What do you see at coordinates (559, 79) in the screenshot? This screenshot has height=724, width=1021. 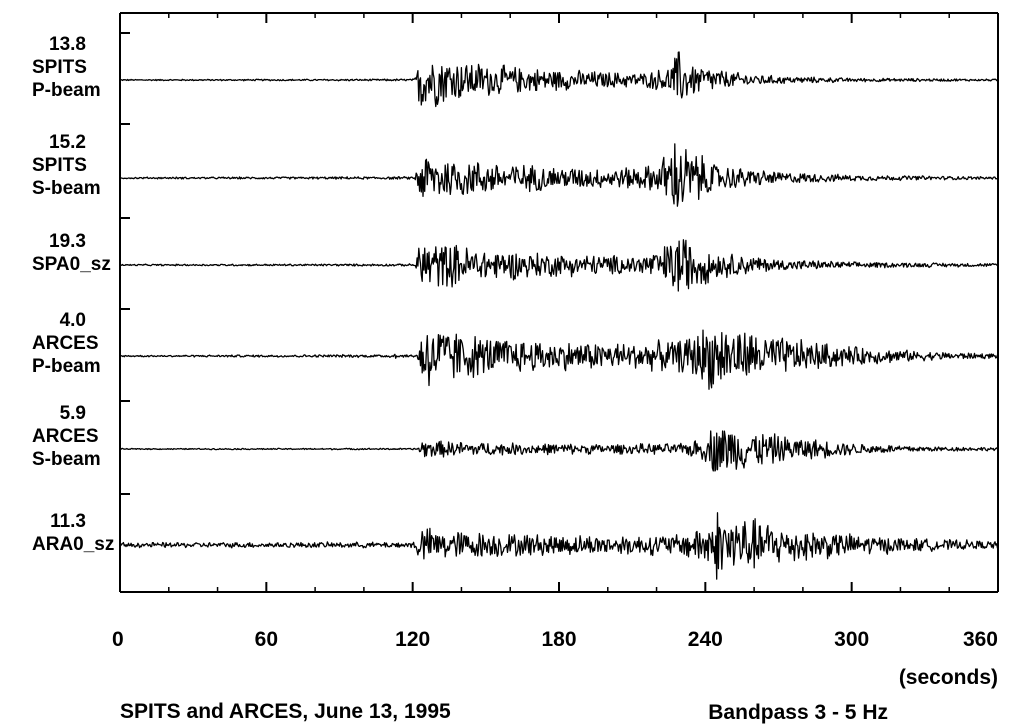 I see `trace-1-waveform` at bounding box center [559, 79].